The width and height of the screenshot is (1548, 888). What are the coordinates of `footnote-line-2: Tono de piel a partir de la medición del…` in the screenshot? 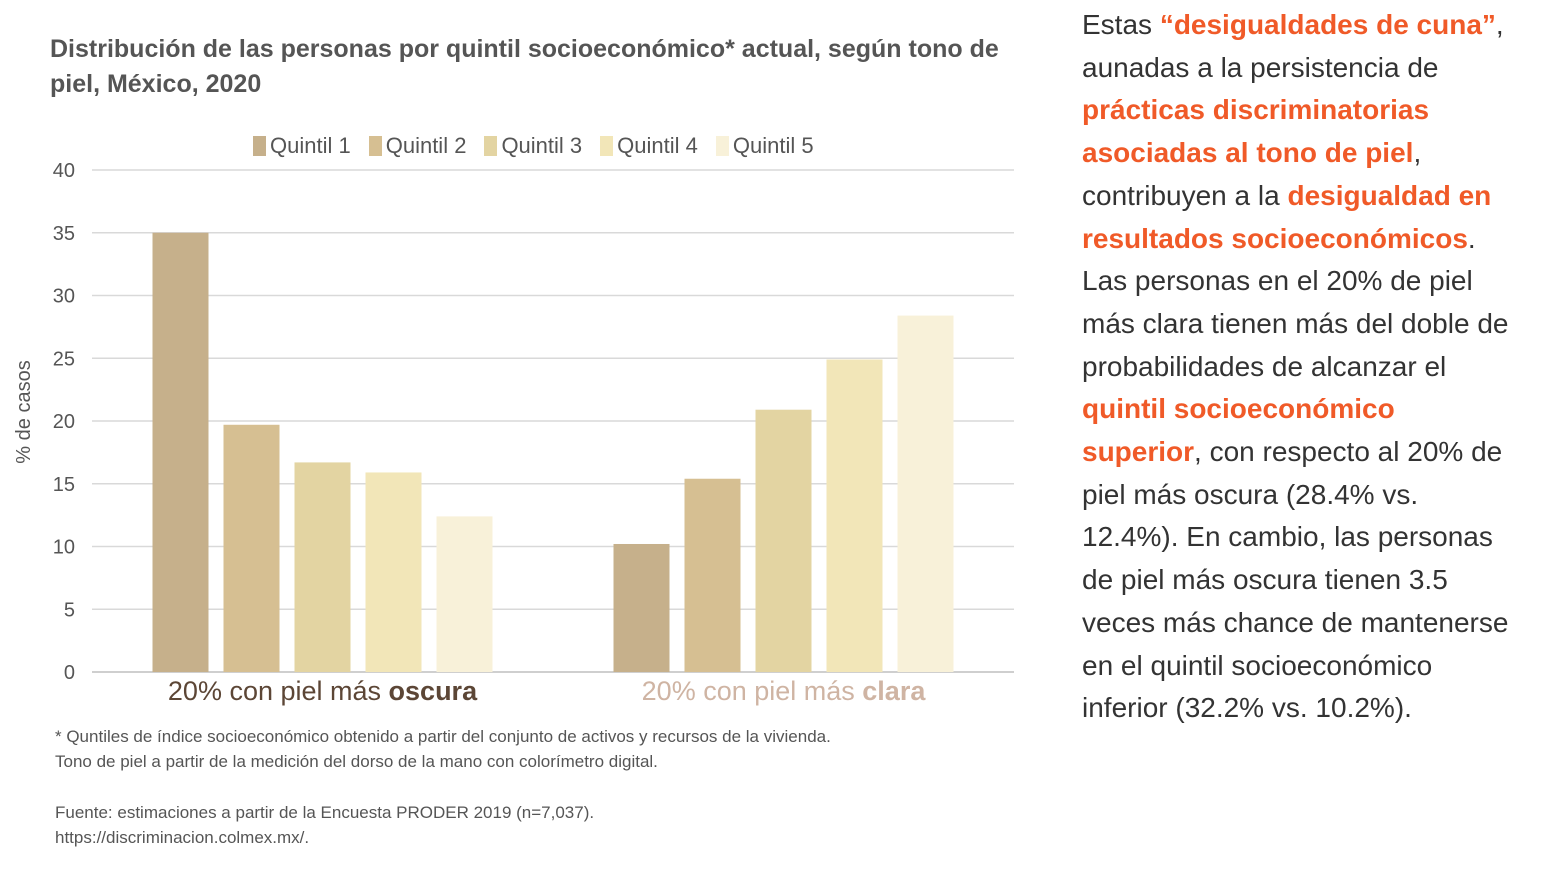 It's located at (356, 761).